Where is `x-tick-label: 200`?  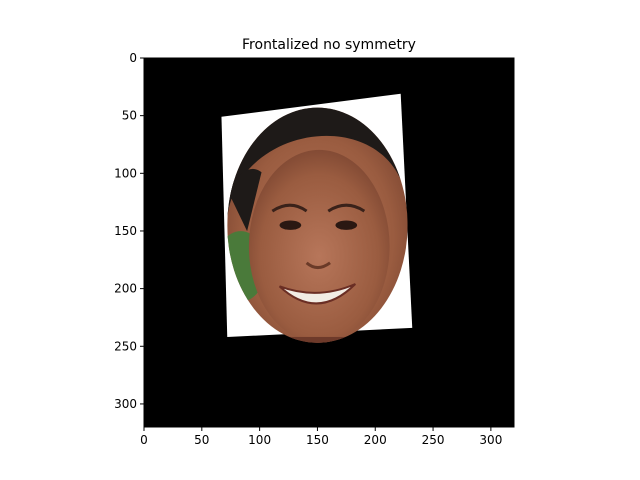 x-tick-label: 200 is located at coordinates (375, 440).